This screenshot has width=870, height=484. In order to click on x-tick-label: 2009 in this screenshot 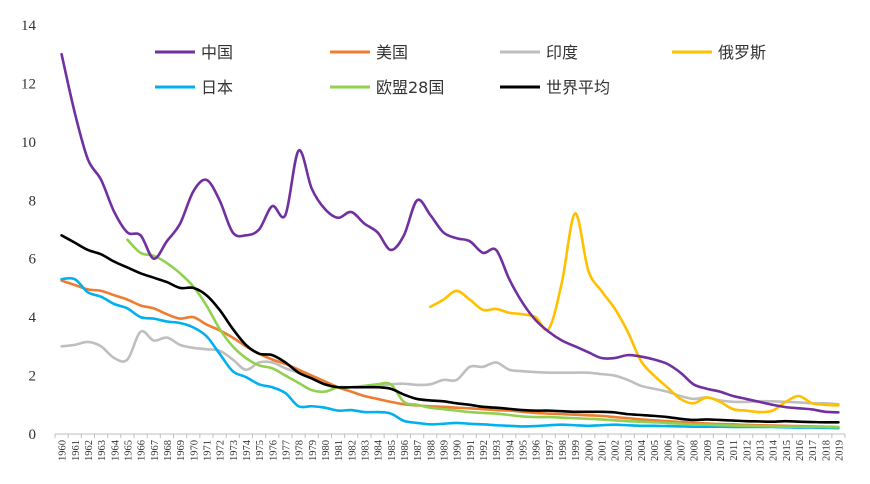, I will do `click(708, 450)`.